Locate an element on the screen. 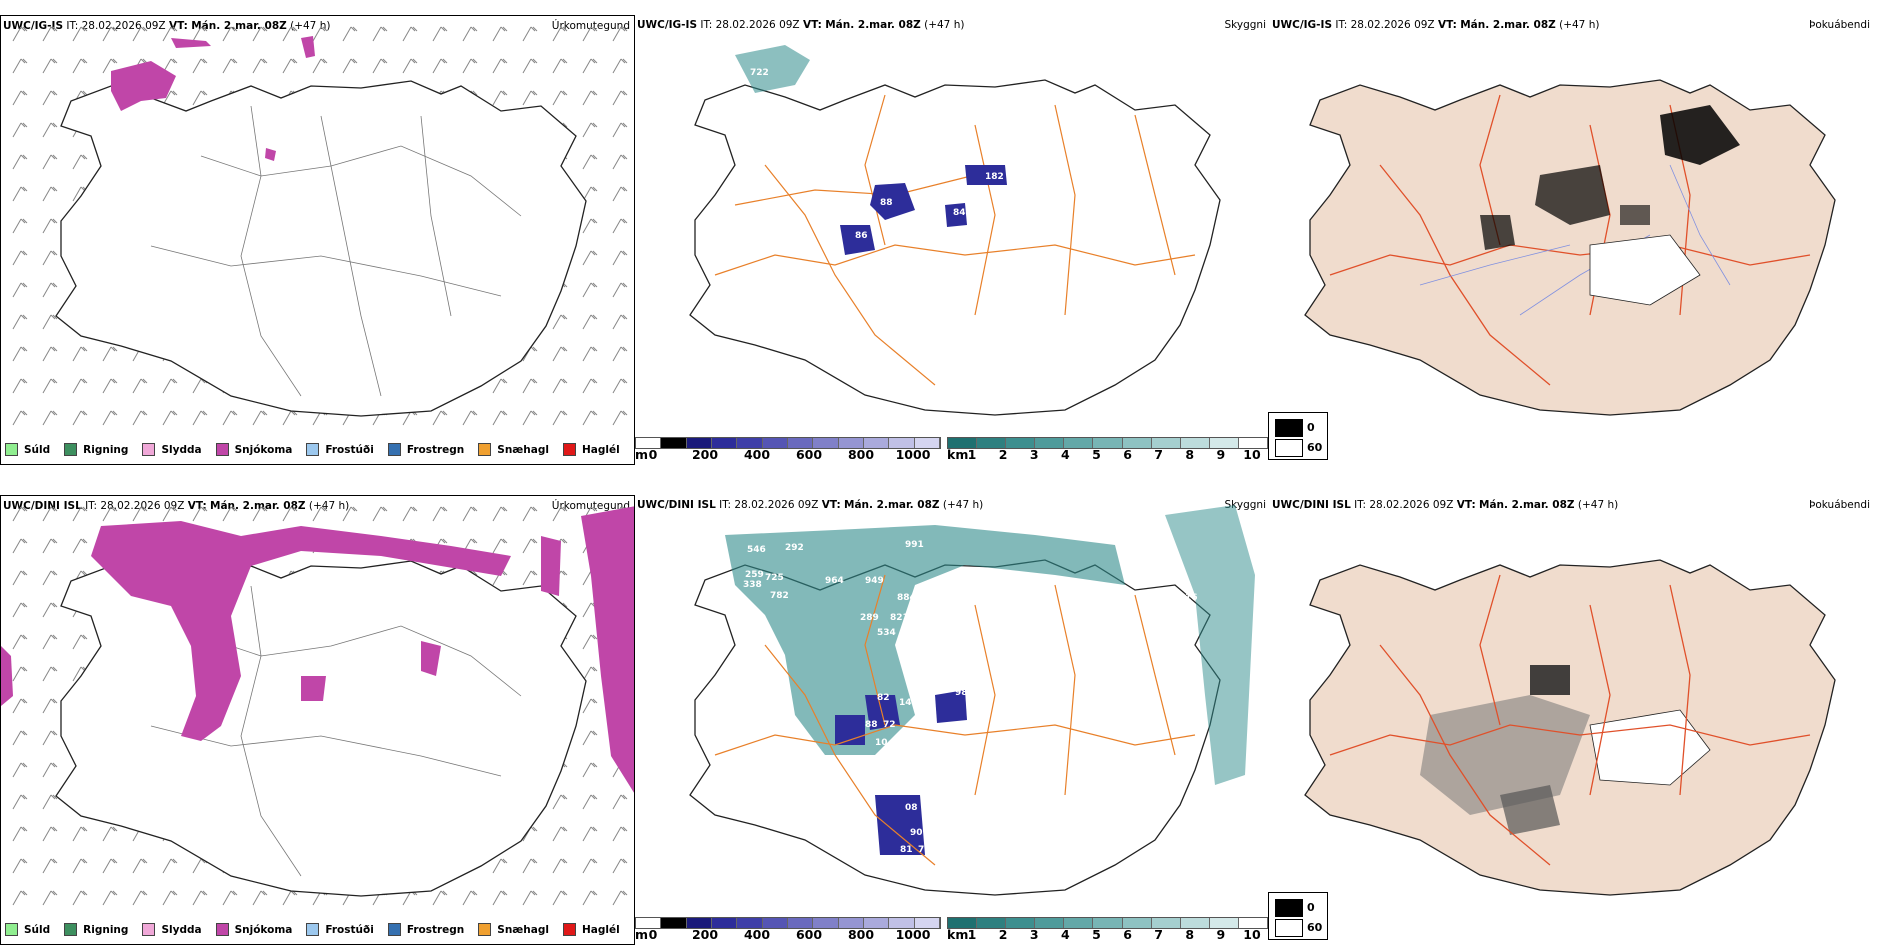 Image resolution: width=1900 pixels, height=950 pixels. colorbar-tick-label: 1000 is located at coordinates (913, 934).